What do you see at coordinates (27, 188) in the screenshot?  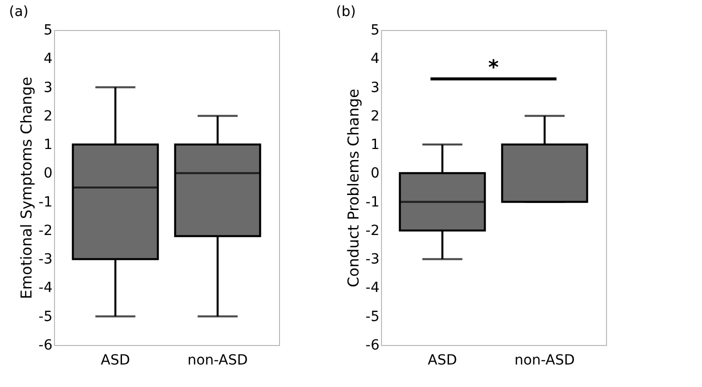 I see `y-axis-title: Emotional Symptoms Change` at bounding box center [27, 188].